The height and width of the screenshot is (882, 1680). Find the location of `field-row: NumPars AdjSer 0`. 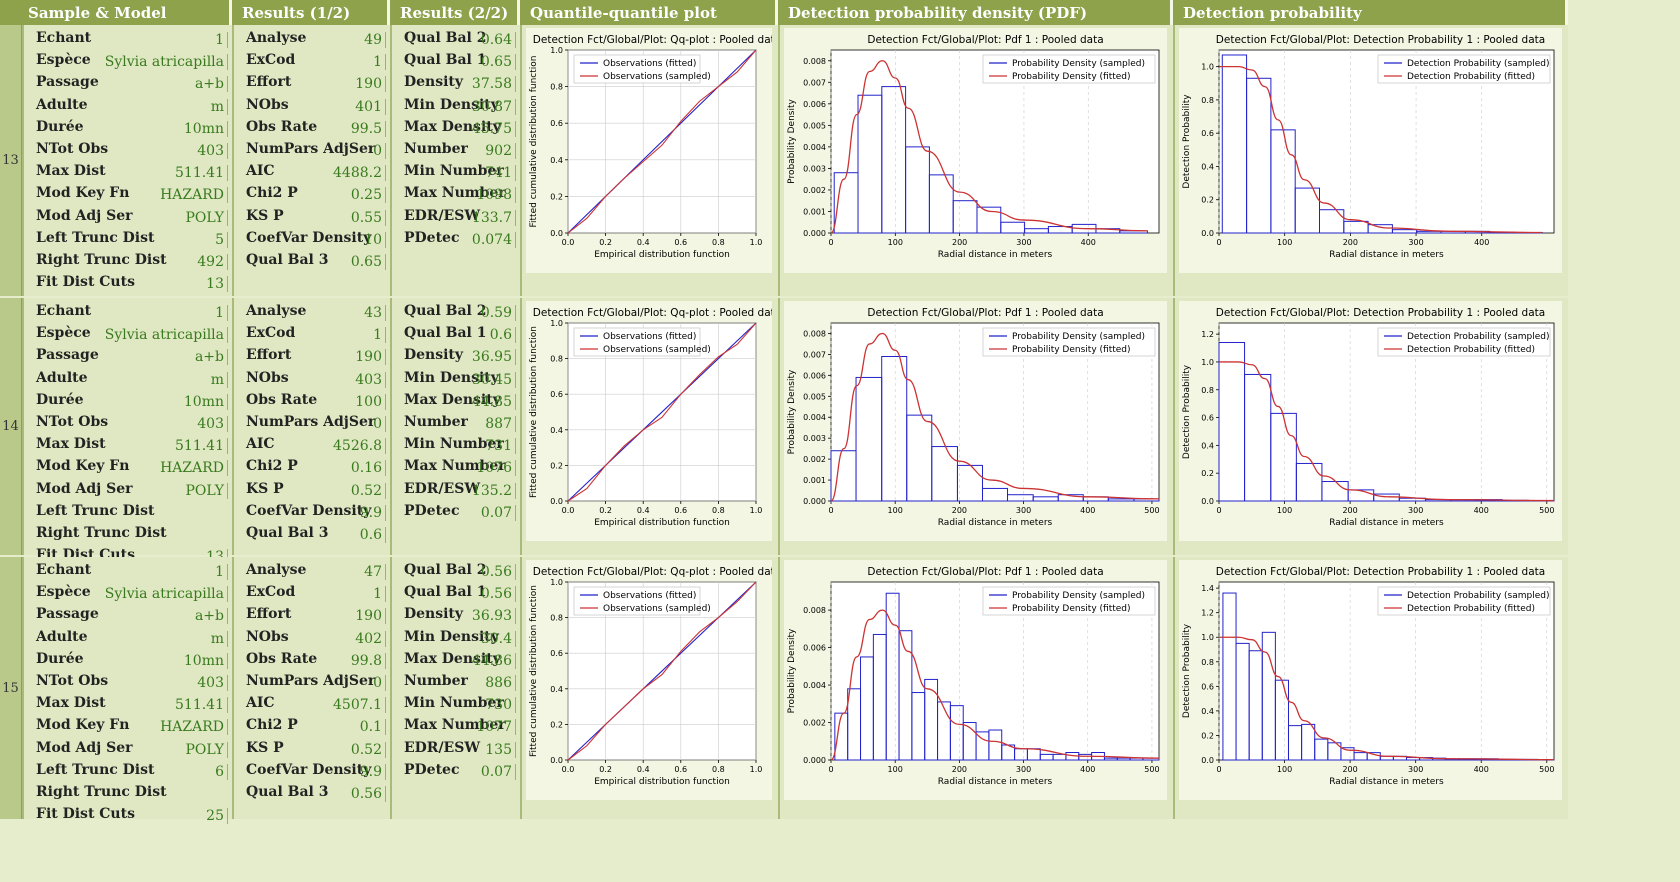

field-row: NumPars AdjSer 0 is located at coordinates (312, 150).